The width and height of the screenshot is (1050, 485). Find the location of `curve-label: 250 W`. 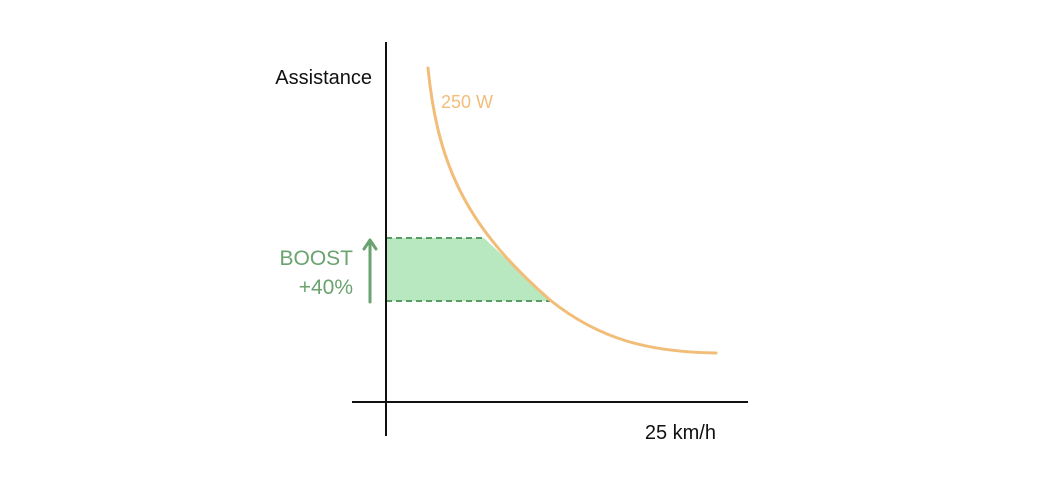

curve-label: 250 W is located at coordinates (467, 102).